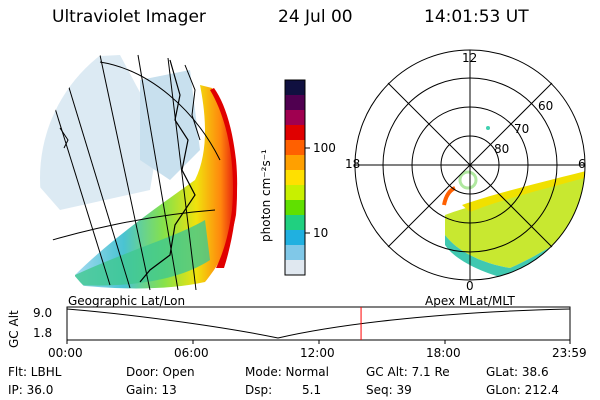 The image size is (600, 400). What do you see at coordinates (14, 329) in the screenshot?
I see `altitude-ylabel: GC Alt` at bounding box center [14, 329].